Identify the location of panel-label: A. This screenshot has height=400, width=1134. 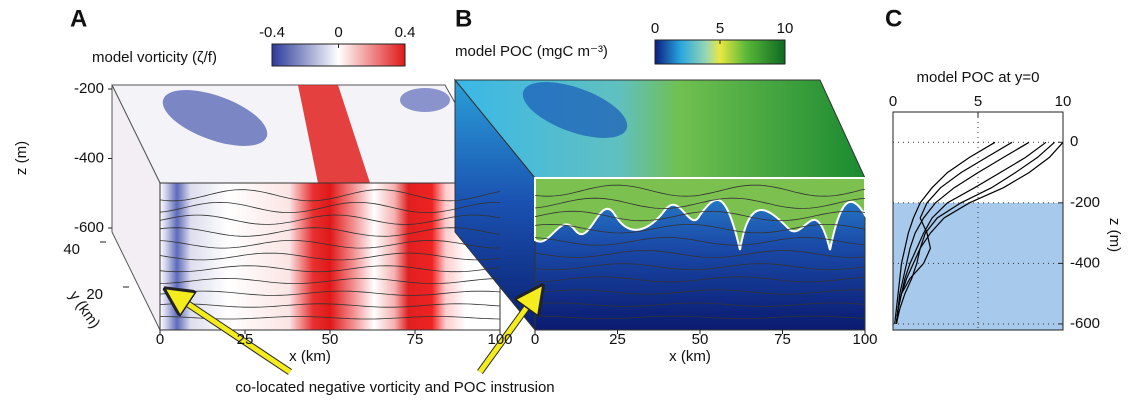
(78, 18).